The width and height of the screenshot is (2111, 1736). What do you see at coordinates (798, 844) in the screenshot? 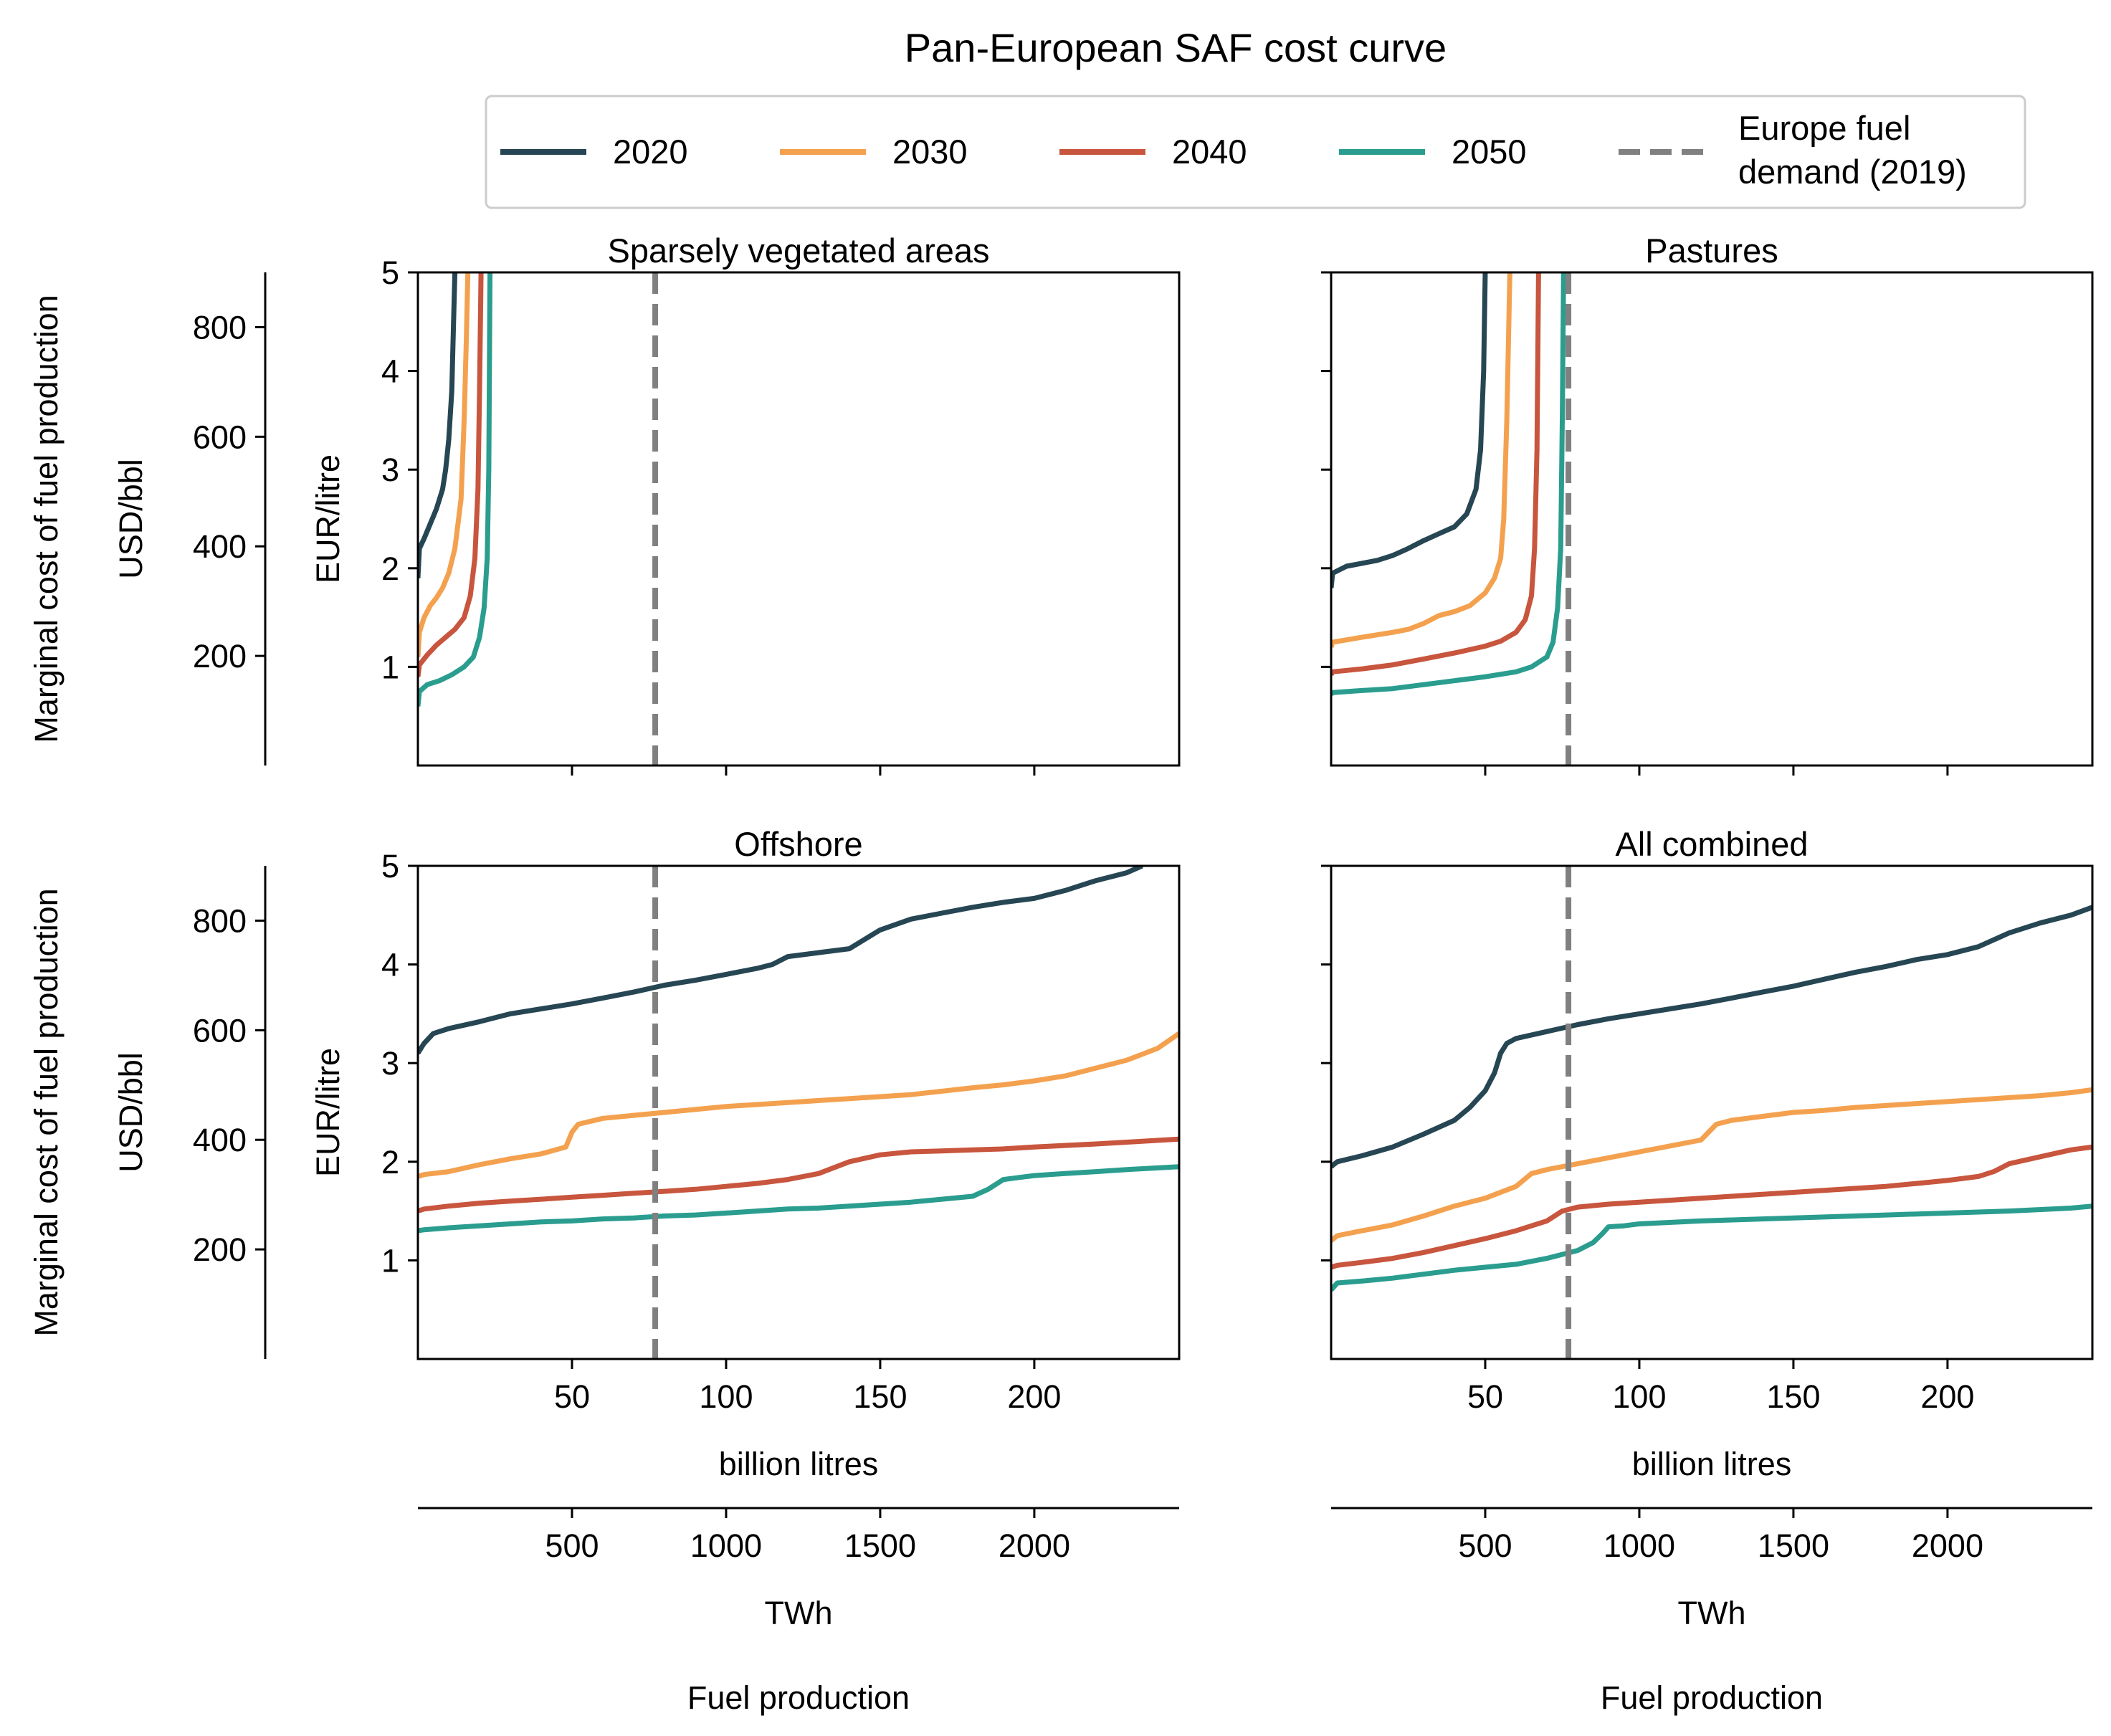
I see `panel-title: Offshore` at bounding box center [798, 844].